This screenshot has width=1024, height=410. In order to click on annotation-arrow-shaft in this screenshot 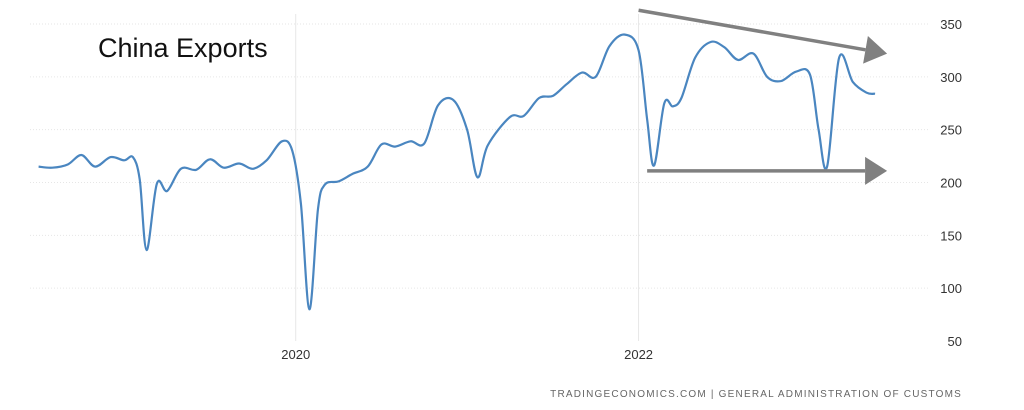, I will do `click(752, 30)`.